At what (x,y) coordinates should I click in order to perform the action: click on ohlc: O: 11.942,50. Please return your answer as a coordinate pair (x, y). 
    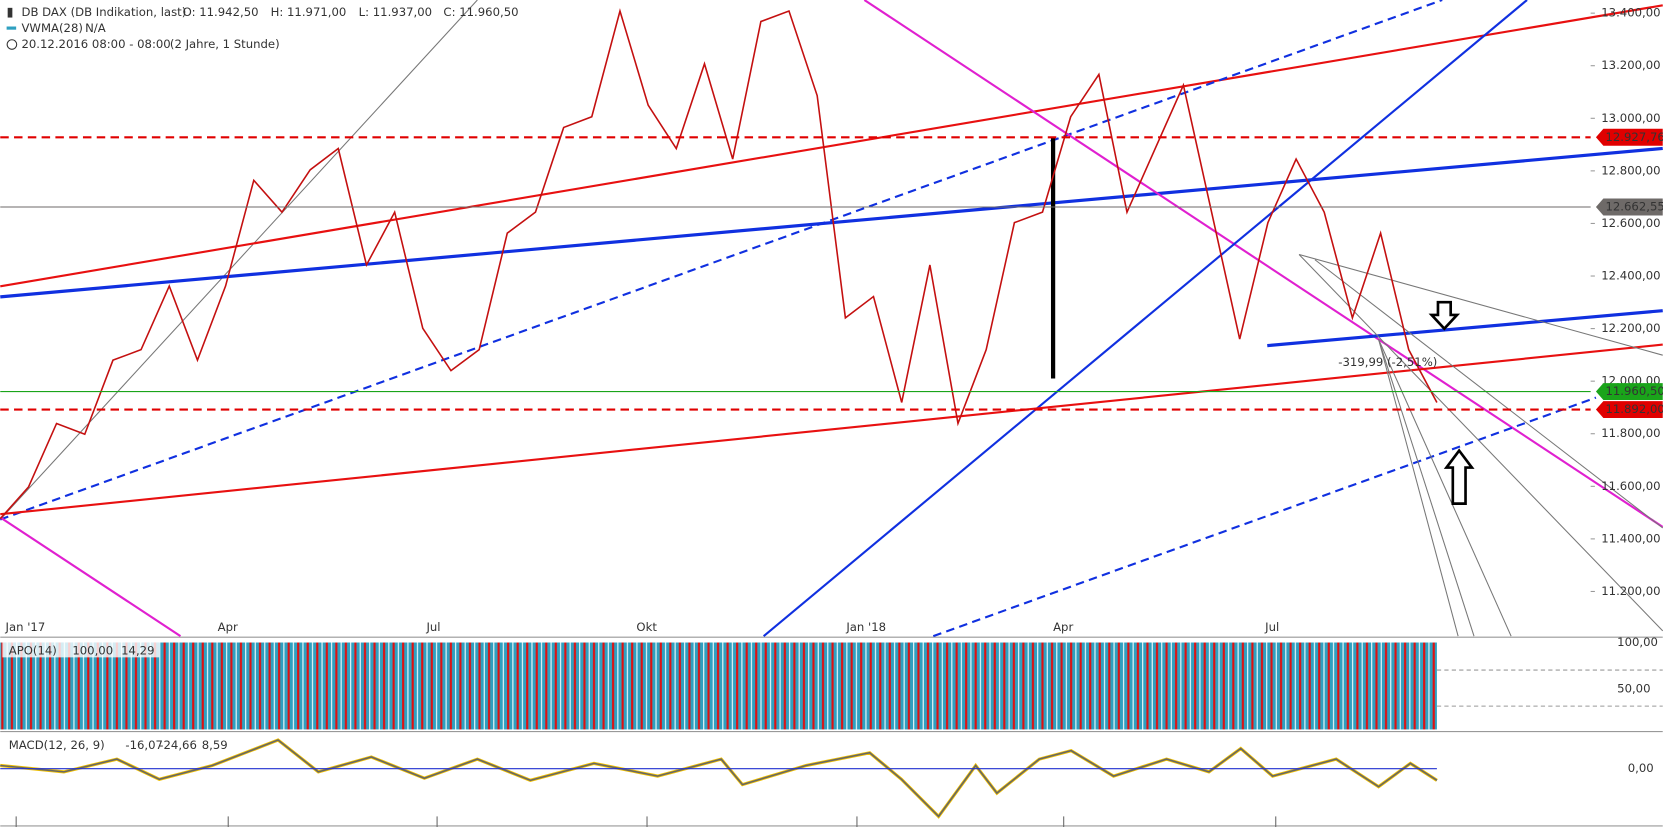
    Looking at the image, I should click on (221, 12).